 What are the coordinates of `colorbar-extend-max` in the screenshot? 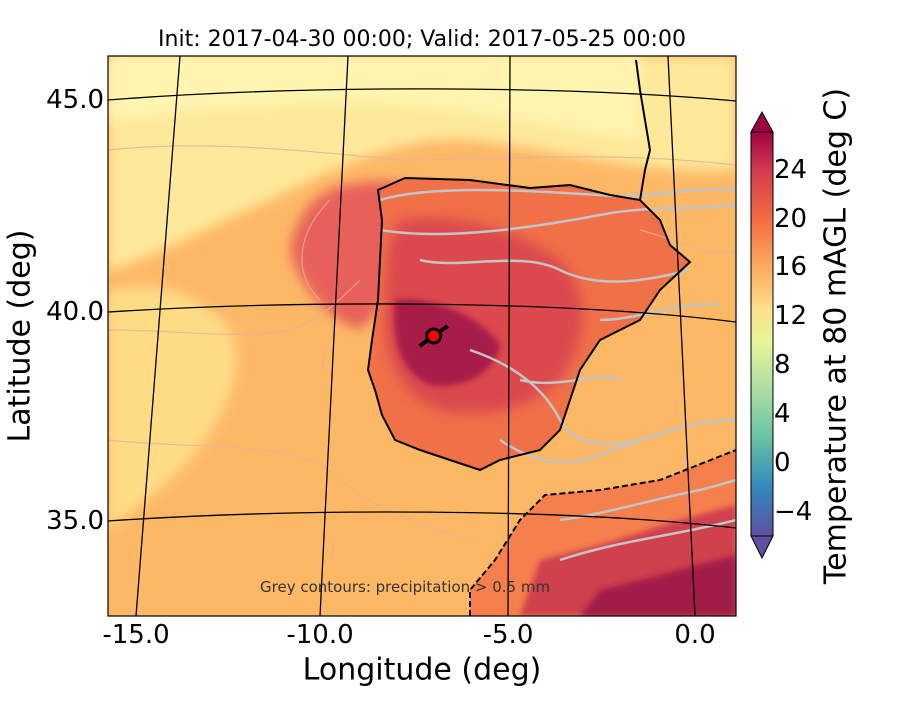 It's located at (762, 121).